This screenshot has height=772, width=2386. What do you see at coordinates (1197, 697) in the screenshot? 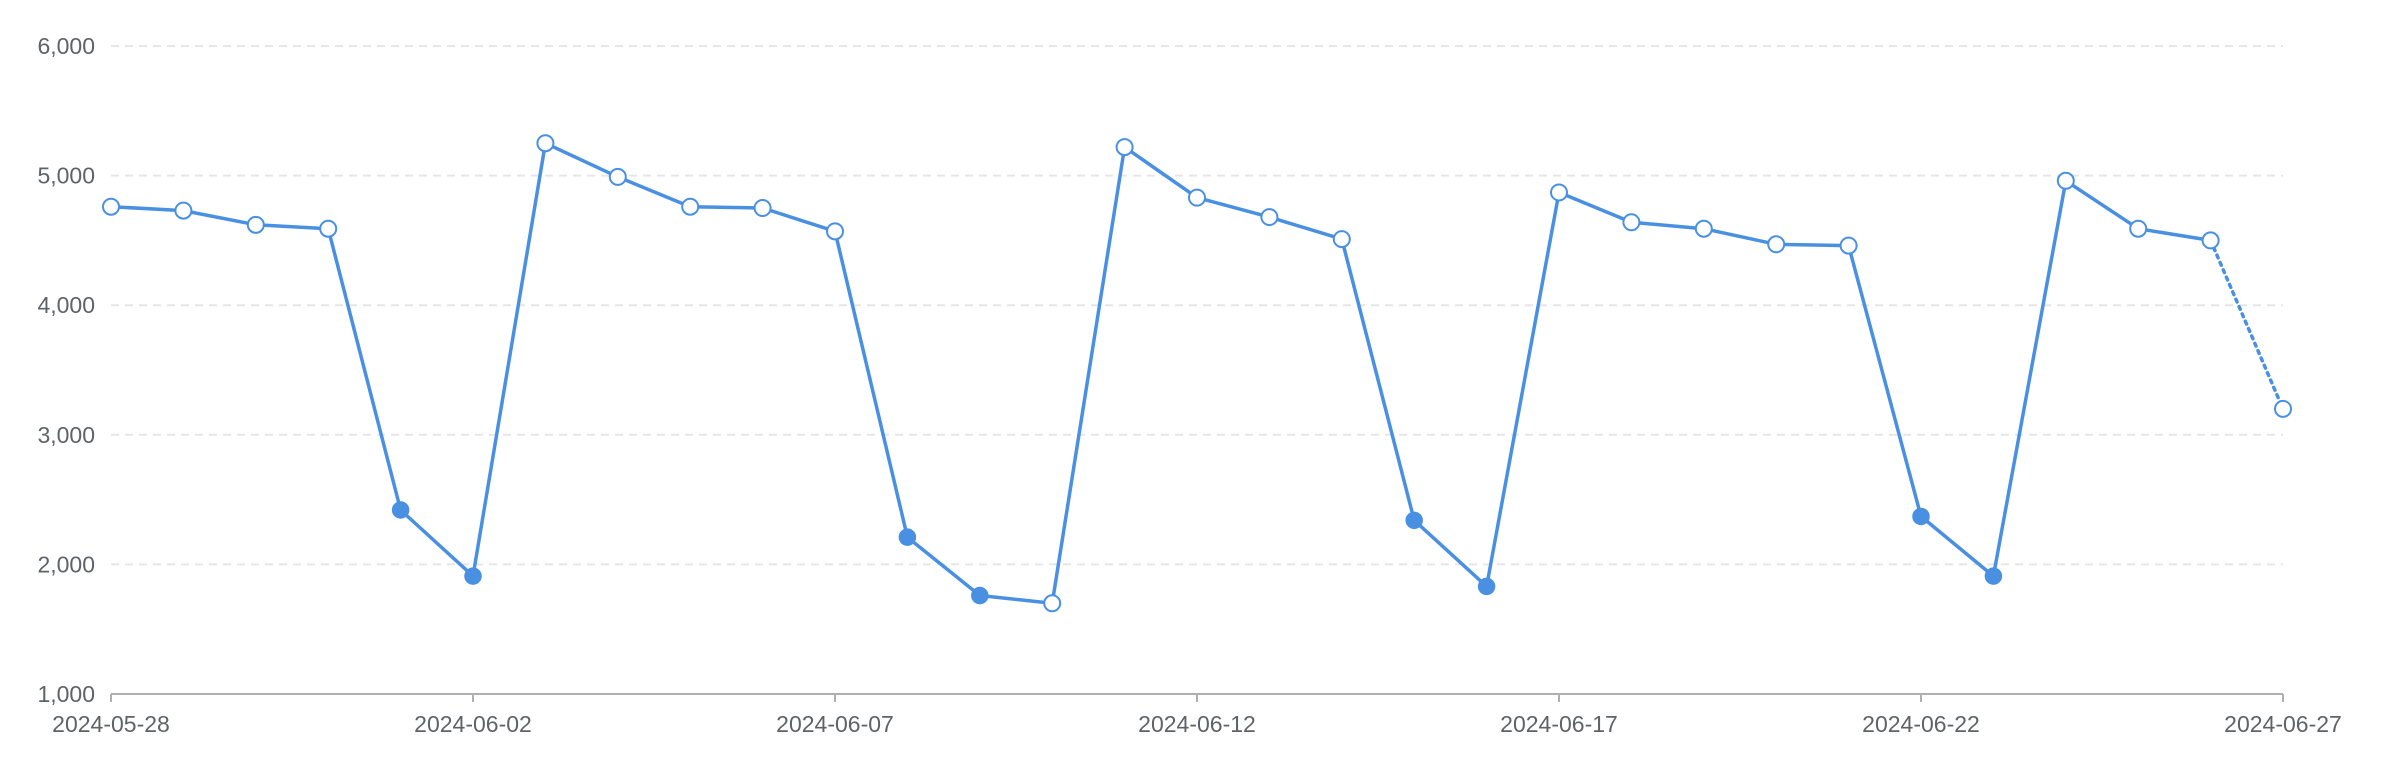
I see `axis-layer` at bounding box center [1197, 697].